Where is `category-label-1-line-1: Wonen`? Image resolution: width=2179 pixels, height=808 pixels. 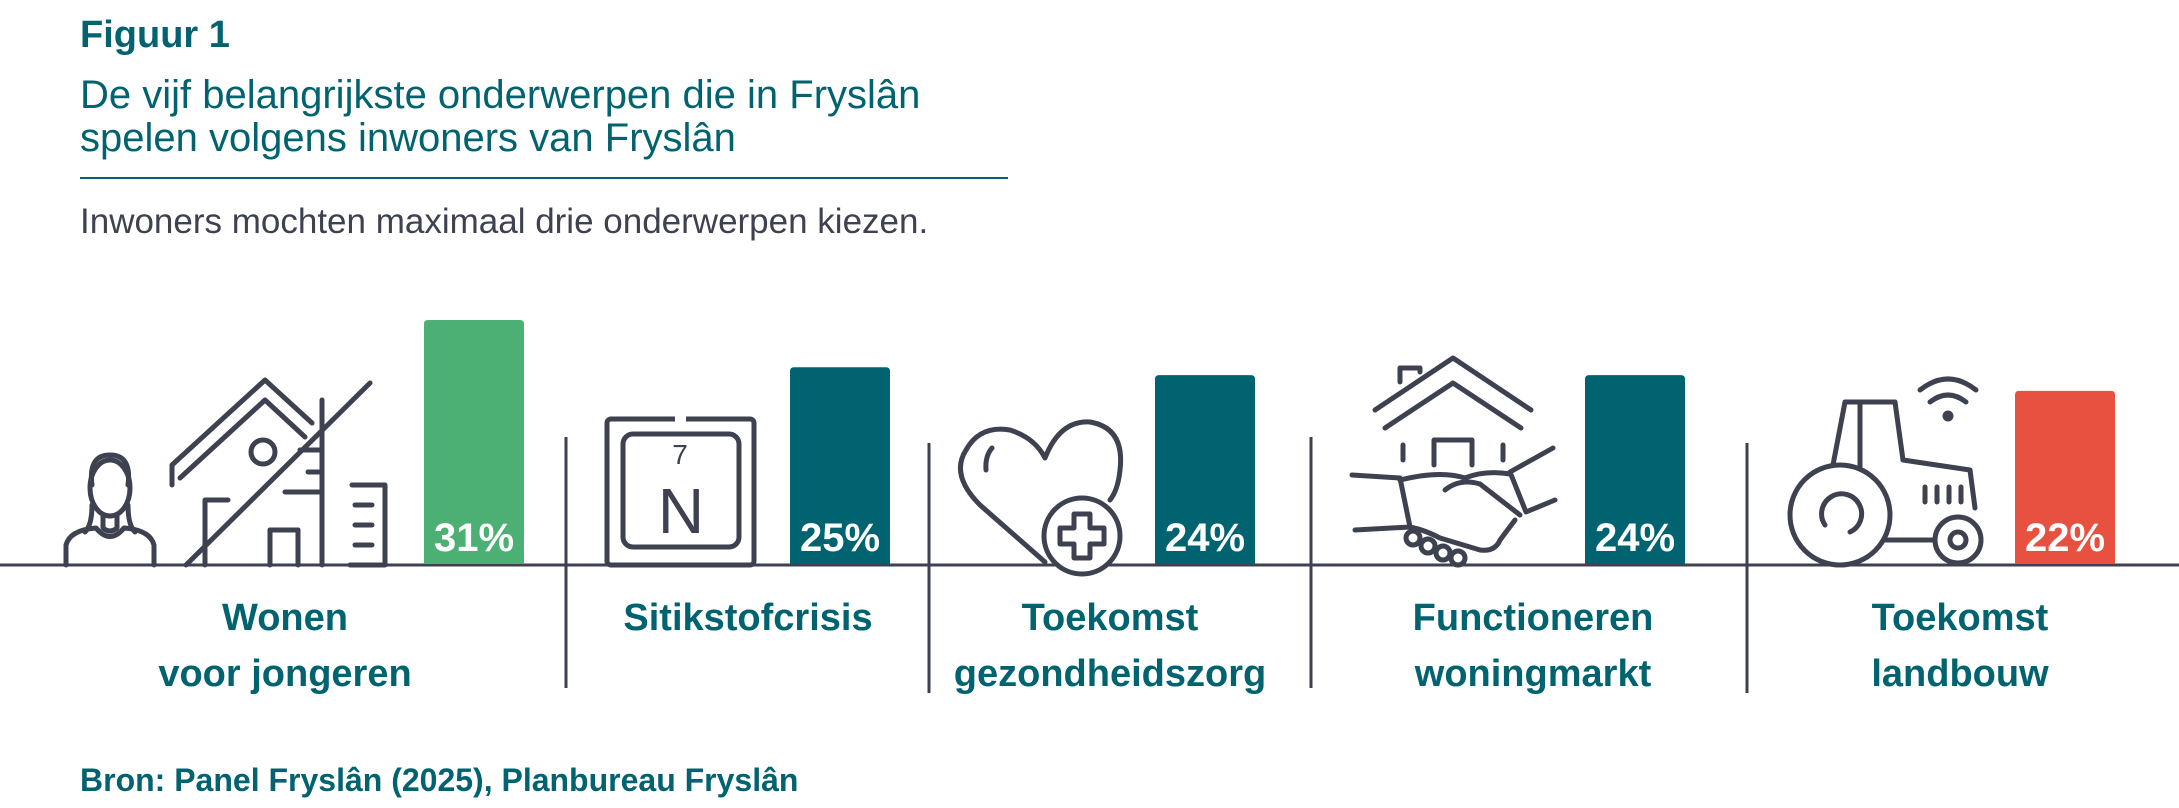 category-label-1-line-1: Wonen is located at coordinates (285, 618).